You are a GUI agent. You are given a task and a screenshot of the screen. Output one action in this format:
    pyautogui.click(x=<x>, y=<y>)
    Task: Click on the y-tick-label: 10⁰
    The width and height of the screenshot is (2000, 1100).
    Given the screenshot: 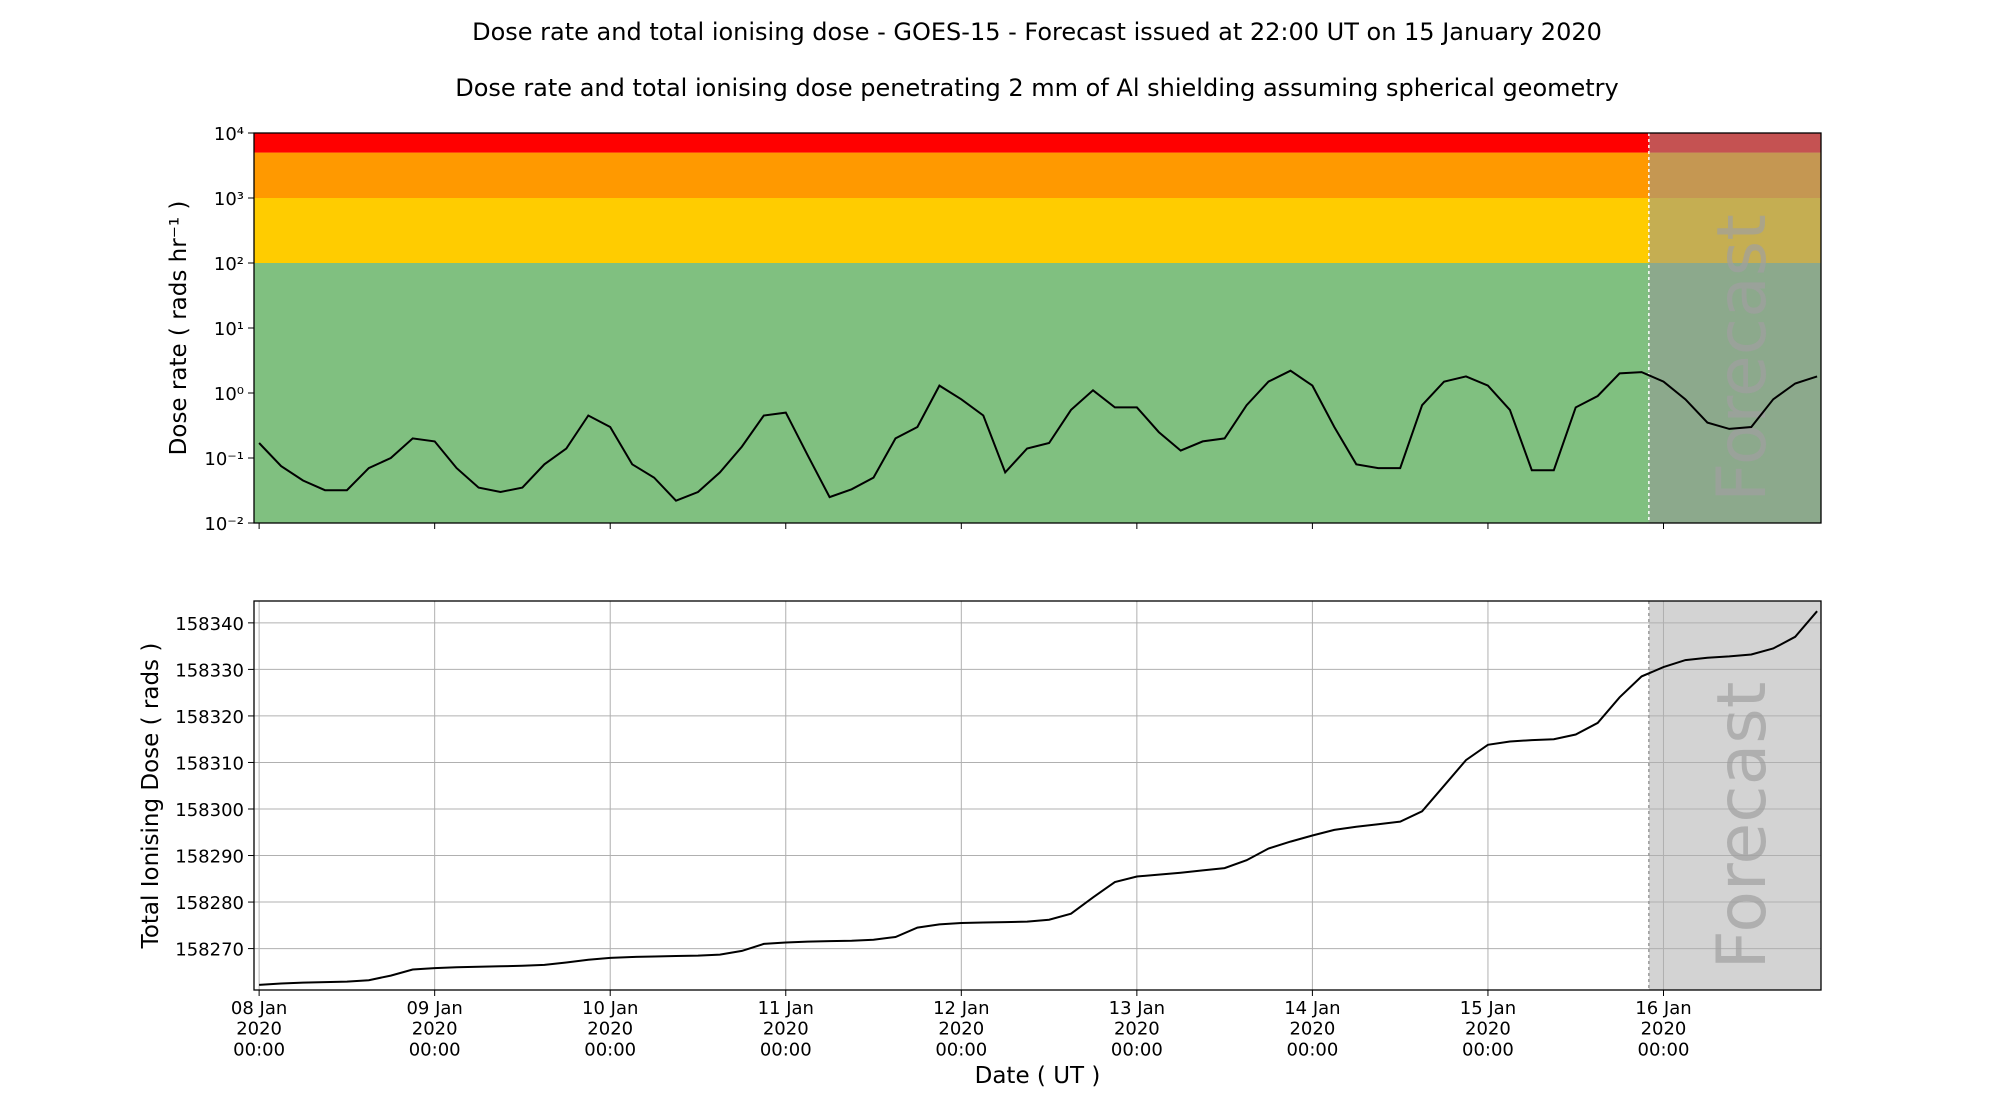 What is the action you would take?
    pyautogui.click(x=229, y=394)
    